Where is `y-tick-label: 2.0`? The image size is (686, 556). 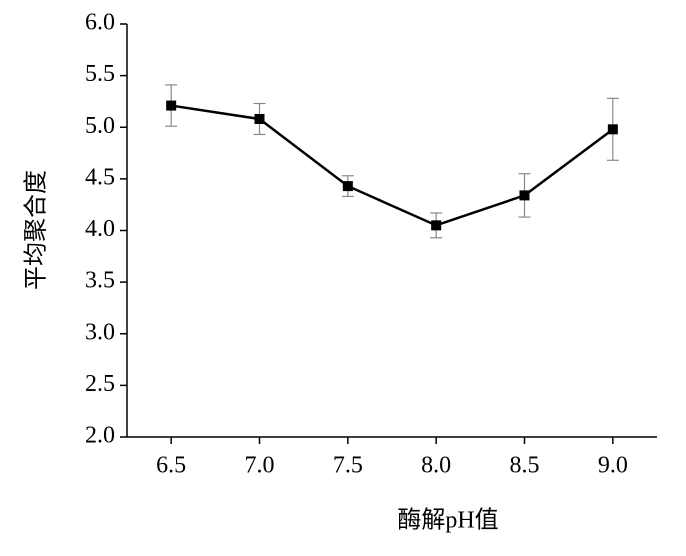
y-tick-label: 2.0 is located at coordinates (100, 436).